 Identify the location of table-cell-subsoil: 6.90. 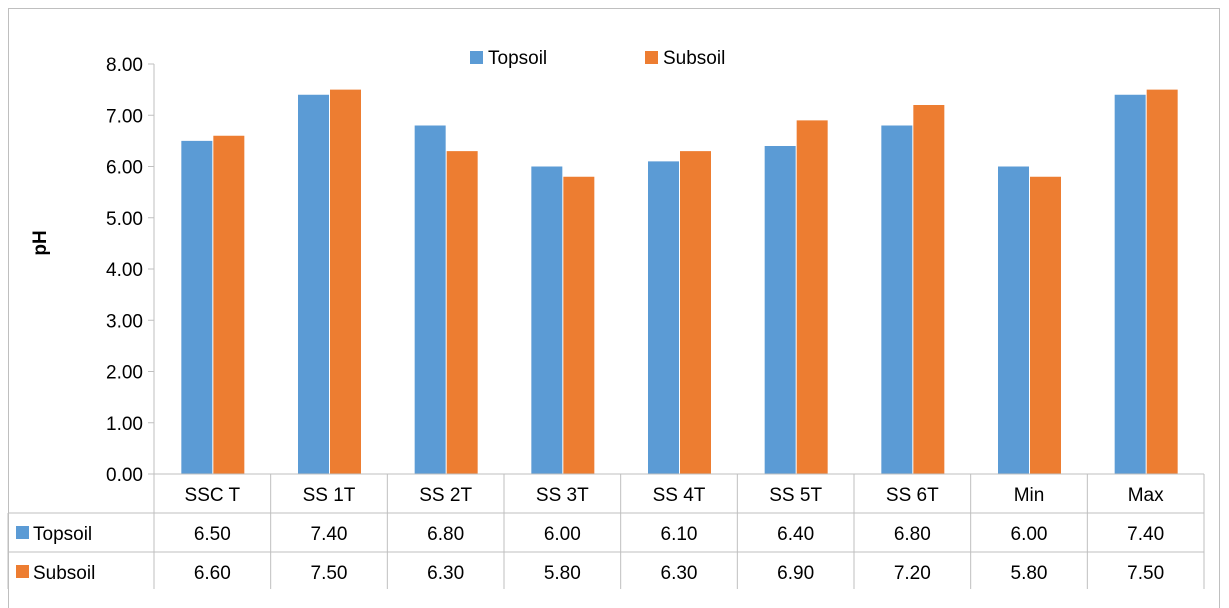
(795, 573).